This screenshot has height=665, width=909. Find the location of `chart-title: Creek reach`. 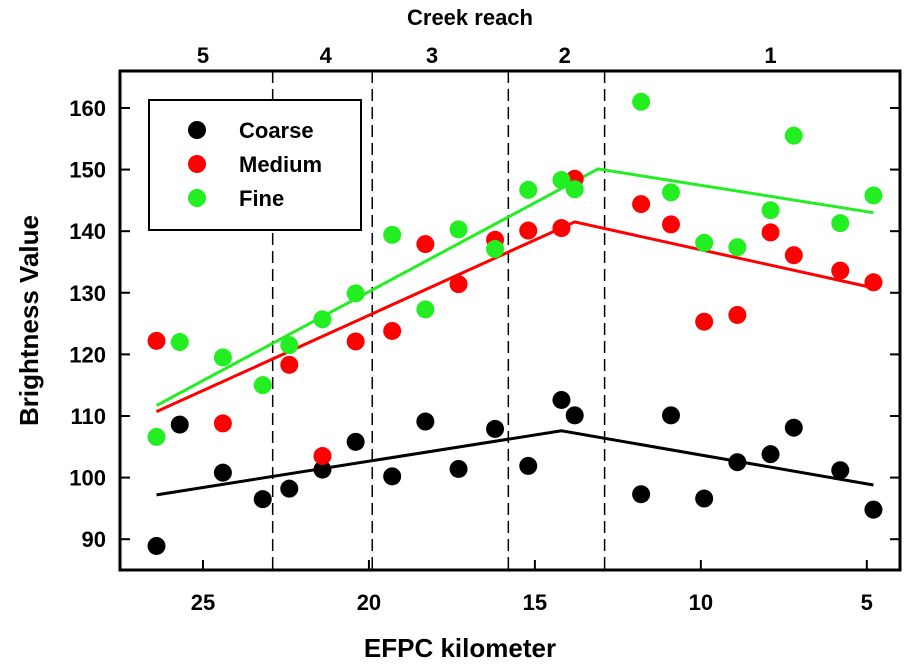

chart-title: Creek reach is located at coordinates (470, 17).